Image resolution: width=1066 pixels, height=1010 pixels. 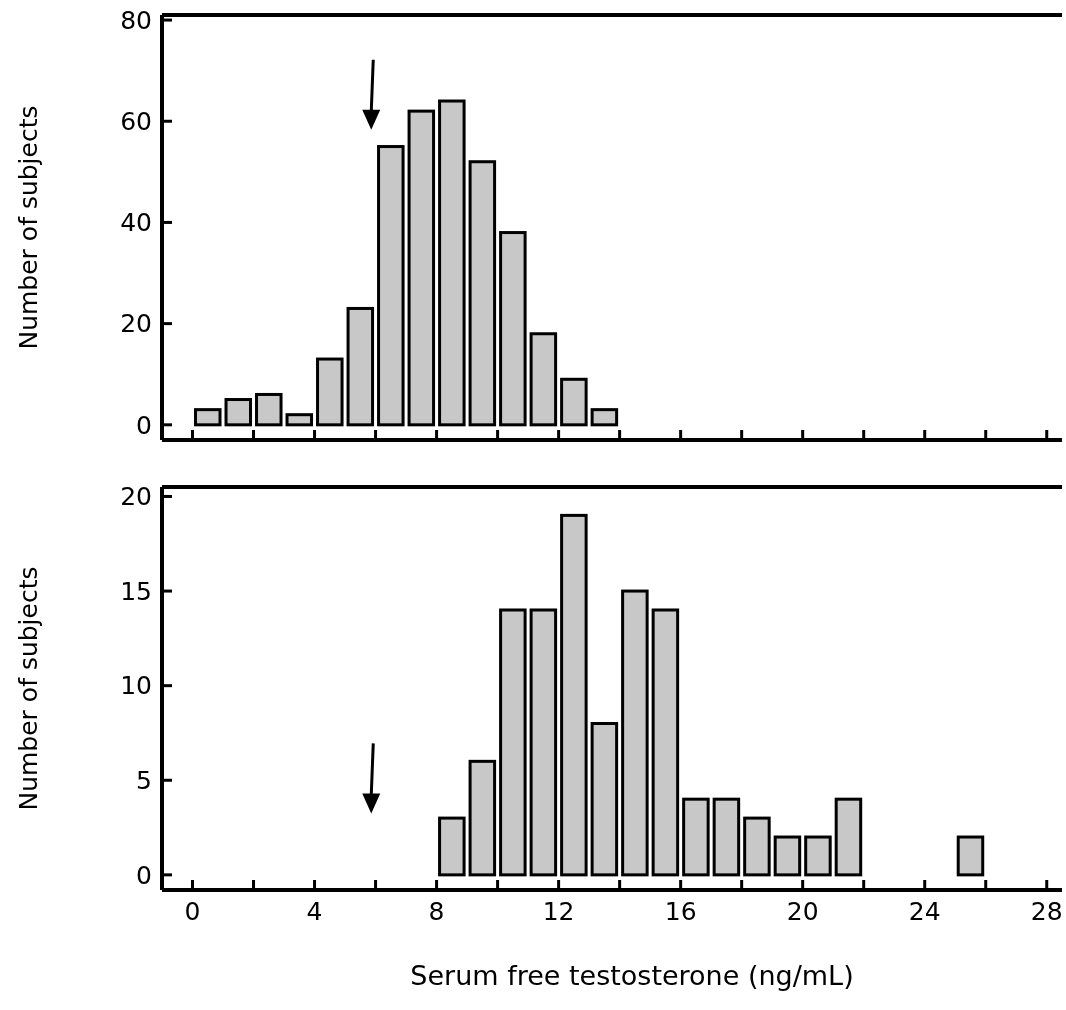 What do you see at coordinates (144, 781) in the screenshot?
I see `y-tick-label: 5` at bounding box center [144, 781].